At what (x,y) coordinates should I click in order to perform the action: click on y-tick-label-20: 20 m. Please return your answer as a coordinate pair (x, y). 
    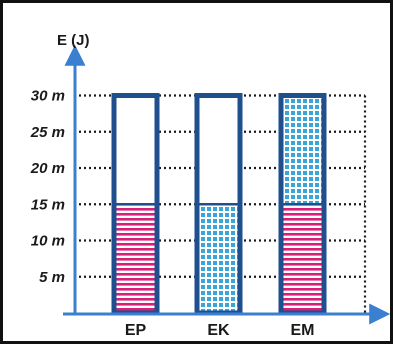
    Looking at the image, I should click on (47, 168).